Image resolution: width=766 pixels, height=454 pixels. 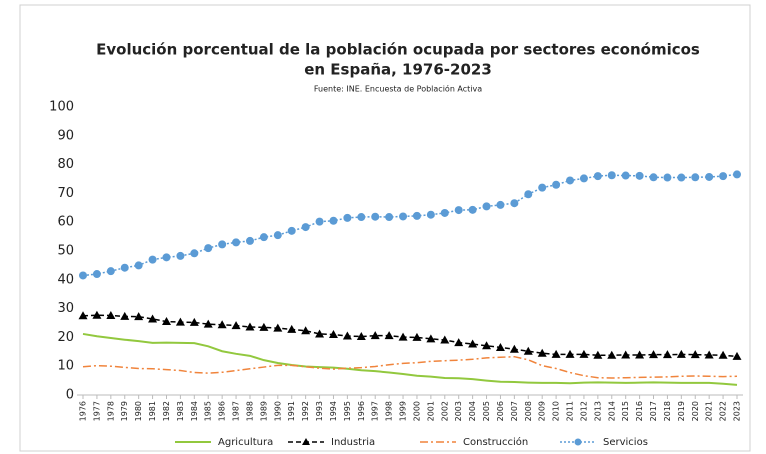 I want to click on x-tick-label: 2011, so click(x=570, y=411).